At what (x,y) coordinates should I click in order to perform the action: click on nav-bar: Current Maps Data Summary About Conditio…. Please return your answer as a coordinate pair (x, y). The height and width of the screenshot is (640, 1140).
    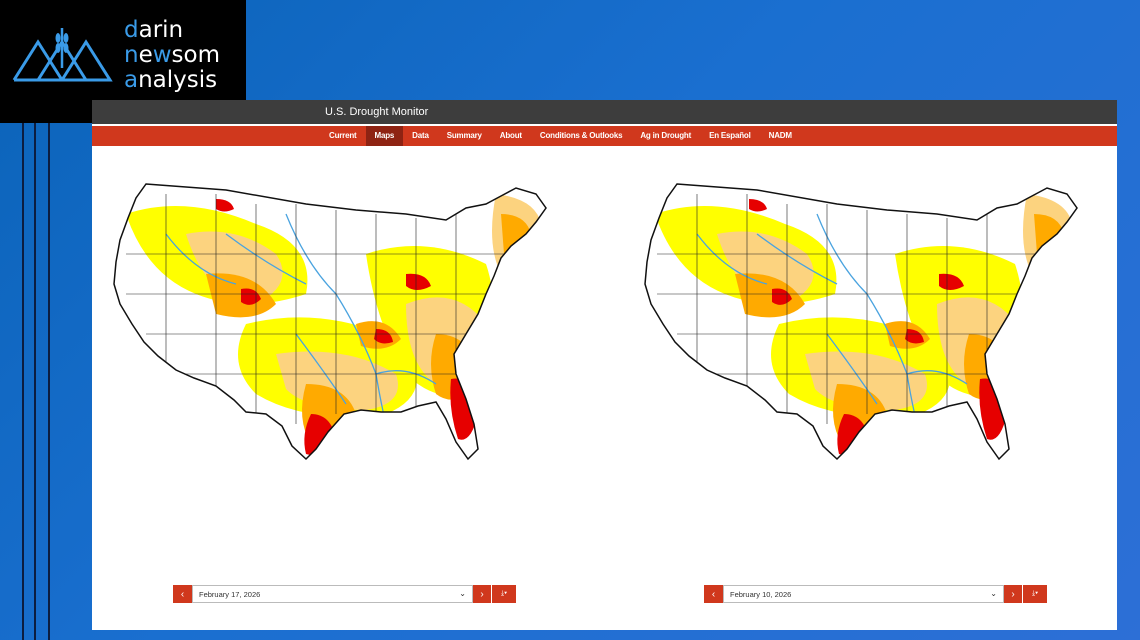
    Looking at the image, I should click on (604, 136).